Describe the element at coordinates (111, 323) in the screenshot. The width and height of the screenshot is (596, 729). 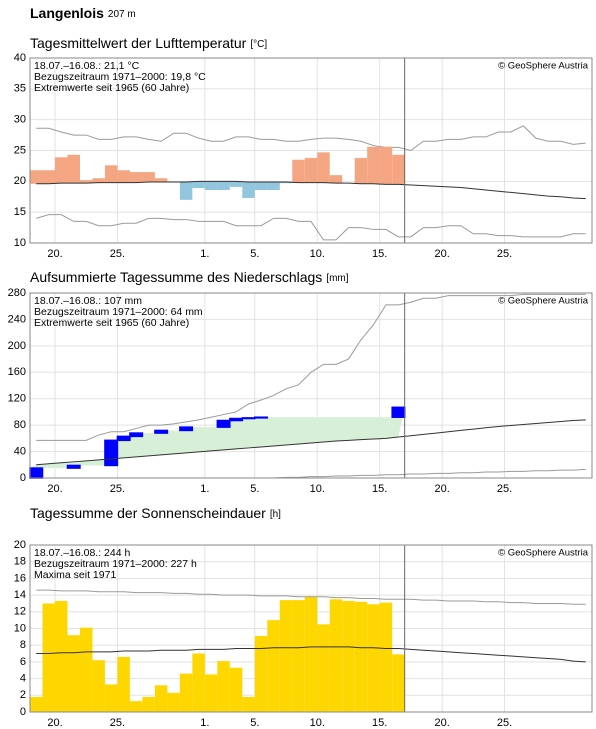
I see `annotation: Extremwerte seit 1965 (60 Jahre)` at that location.